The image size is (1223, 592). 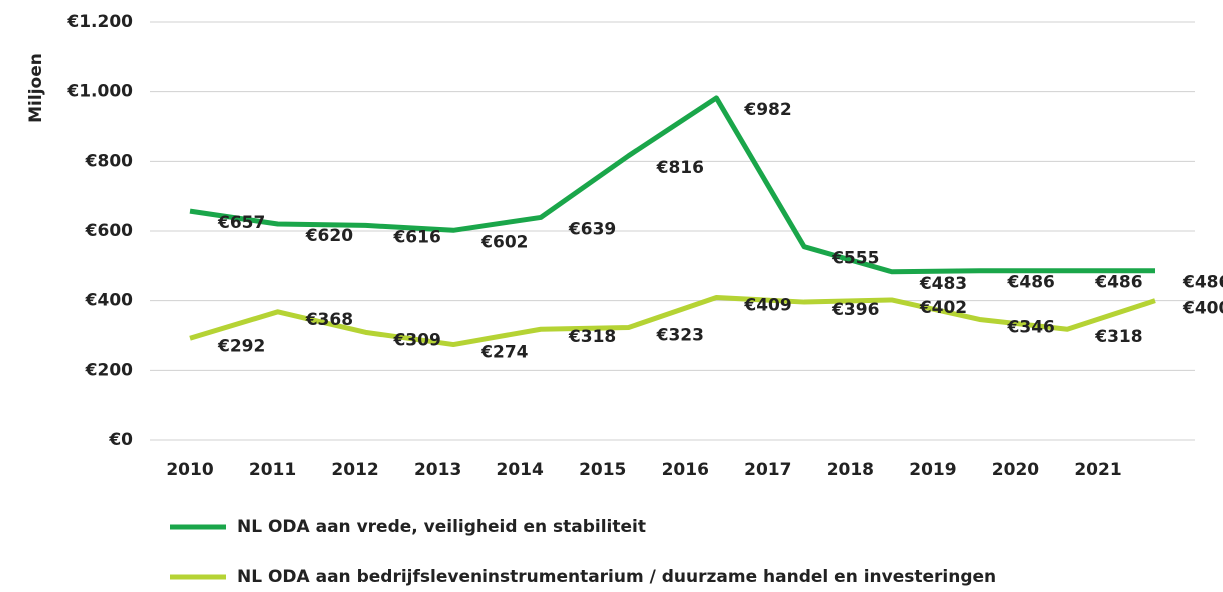 What do you see at coordinates (1202, 309) in the screenshot?
I see `data-label: €400` at bounding box center [1202, 309].